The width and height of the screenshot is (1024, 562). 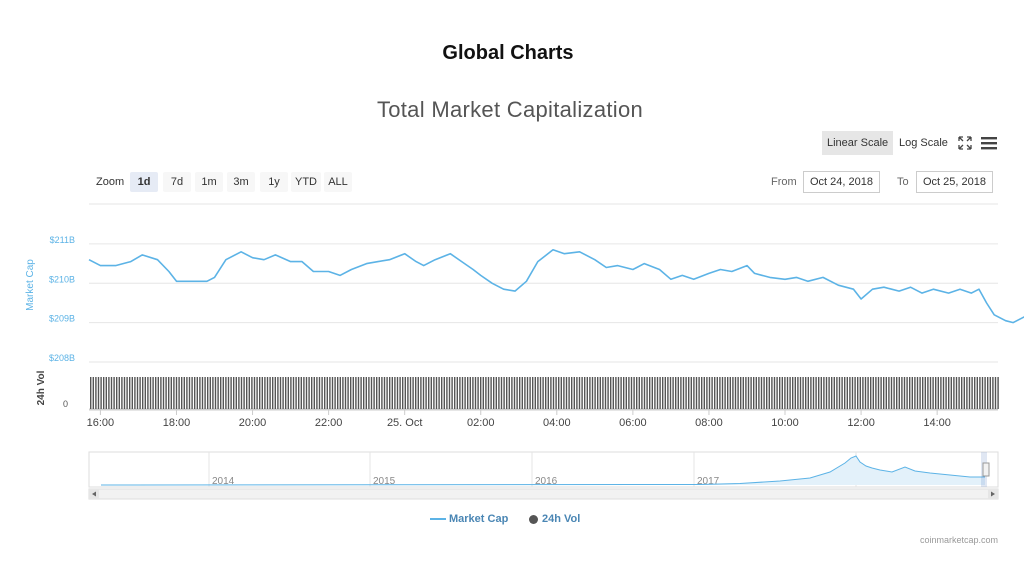 I want to click on linear-scale-button: Linear Scale, so click(x=858, y=143).